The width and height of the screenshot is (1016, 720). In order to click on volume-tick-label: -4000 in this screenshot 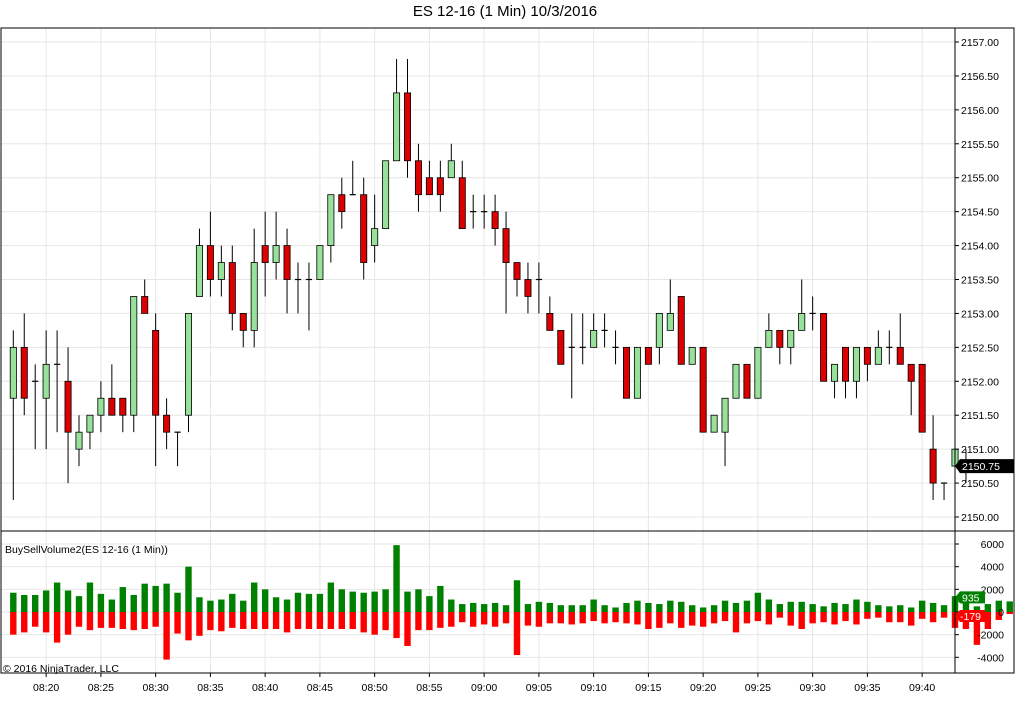, I will do `click(990, 658)`.